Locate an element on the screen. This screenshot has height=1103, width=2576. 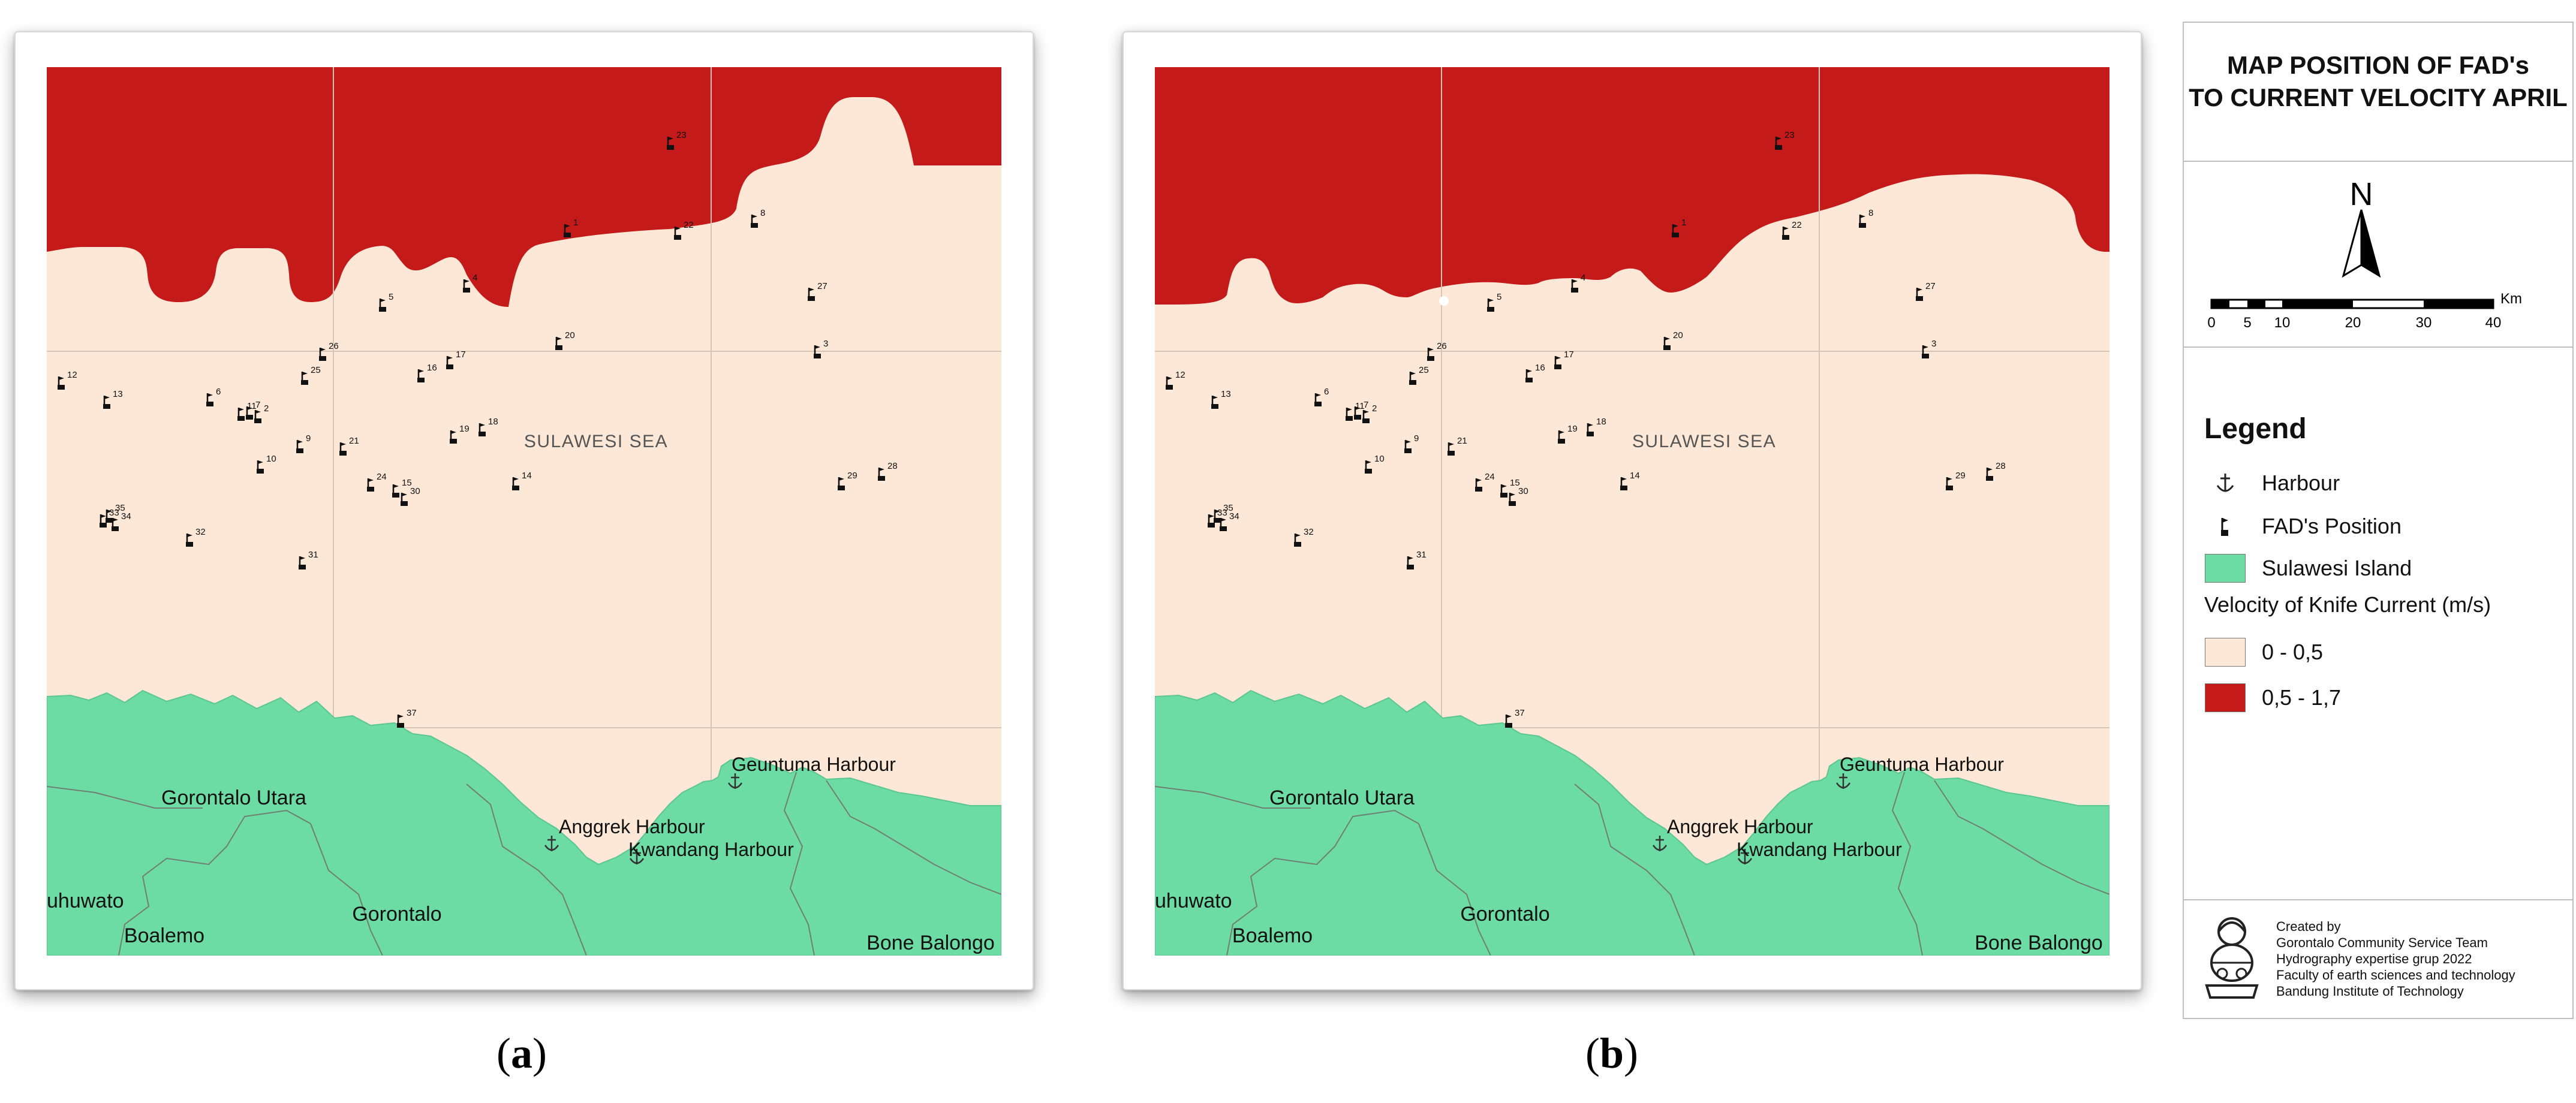
fad-marker: 10 is located at coordinates (1375, 464).